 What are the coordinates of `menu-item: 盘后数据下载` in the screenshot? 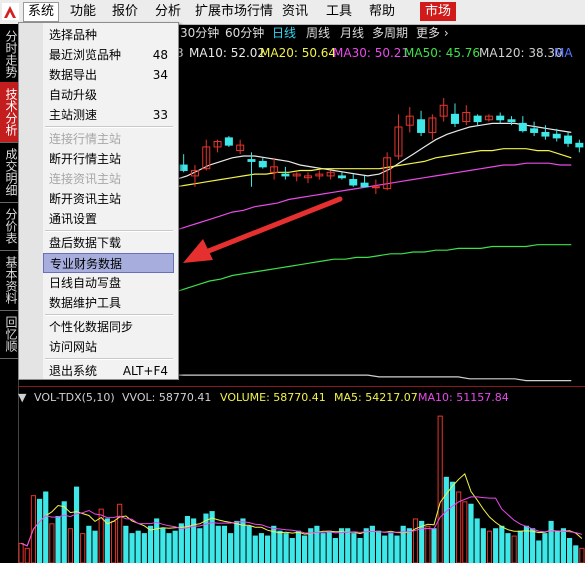 It's located at (108, 243).